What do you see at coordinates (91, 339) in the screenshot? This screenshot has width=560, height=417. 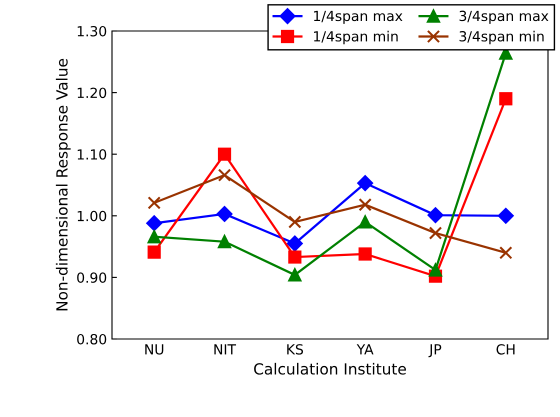 I see `y-tick-label: 0.80` at bounding box center [91, 339].